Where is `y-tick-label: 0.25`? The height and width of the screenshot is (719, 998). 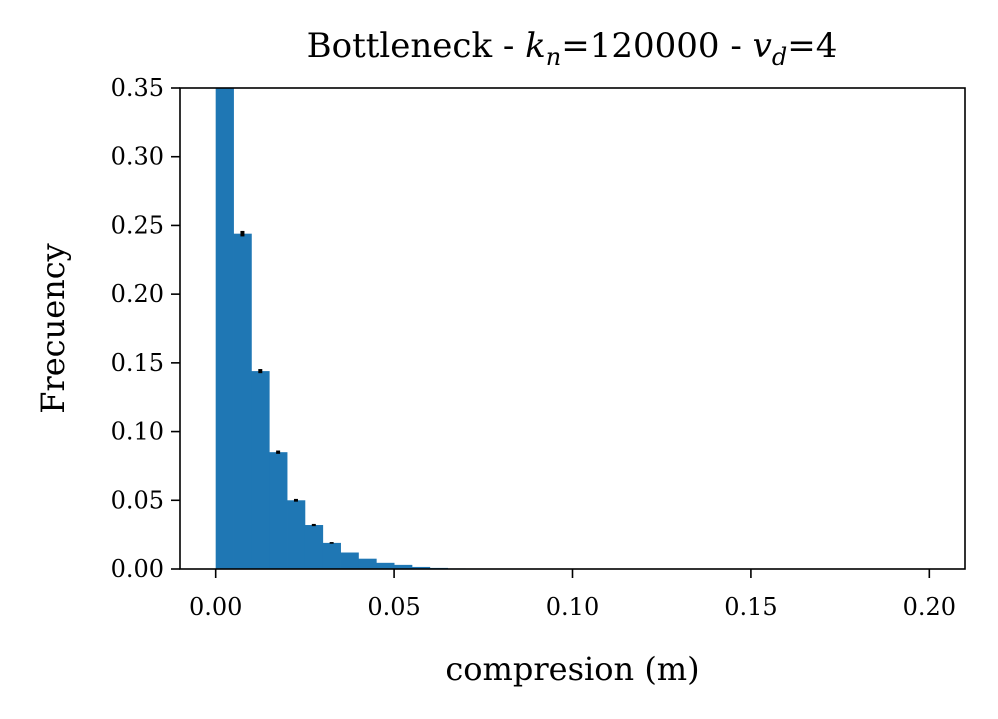
y-tick-label: 0.25 is located at coordinates (137, 225).